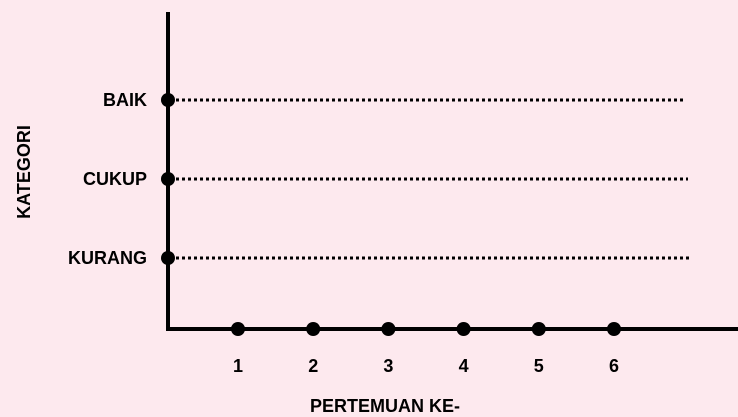 Image resolution: width=738 pixels, height=417 pixels. Describe the element at coordinates (115, 179) in the screenshot. I see `y-tick-label-cukup: CUKUP` at that location.